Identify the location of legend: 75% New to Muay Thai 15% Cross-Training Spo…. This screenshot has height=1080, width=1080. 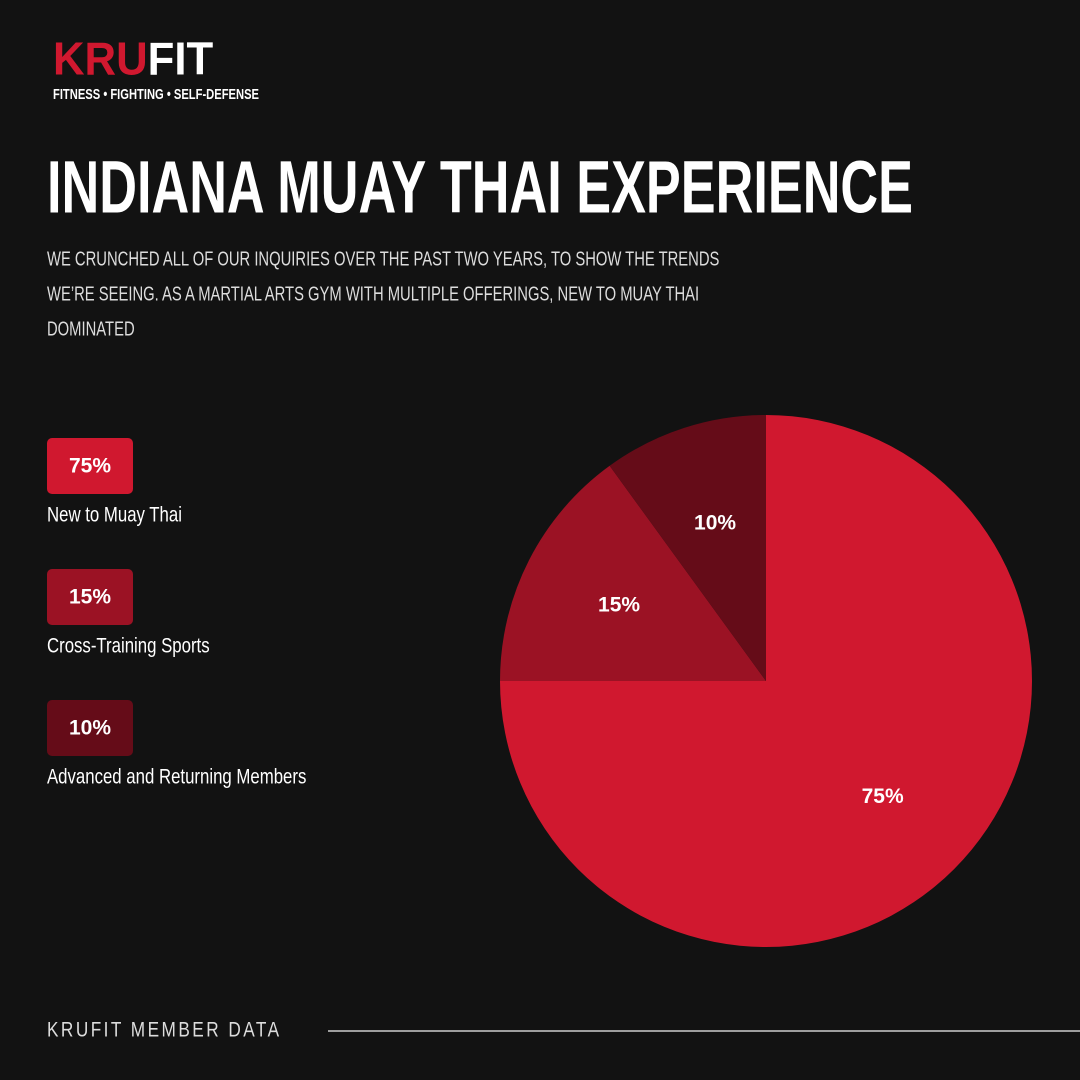
(176, 613).